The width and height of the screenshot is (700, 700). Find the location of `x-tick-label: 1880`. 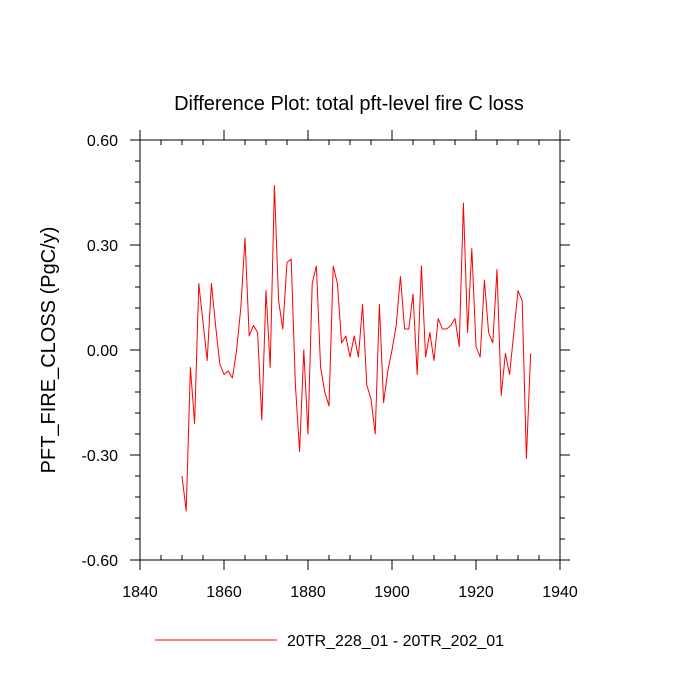

x-tick-label: 1880 is located at coordinates (308, 592).